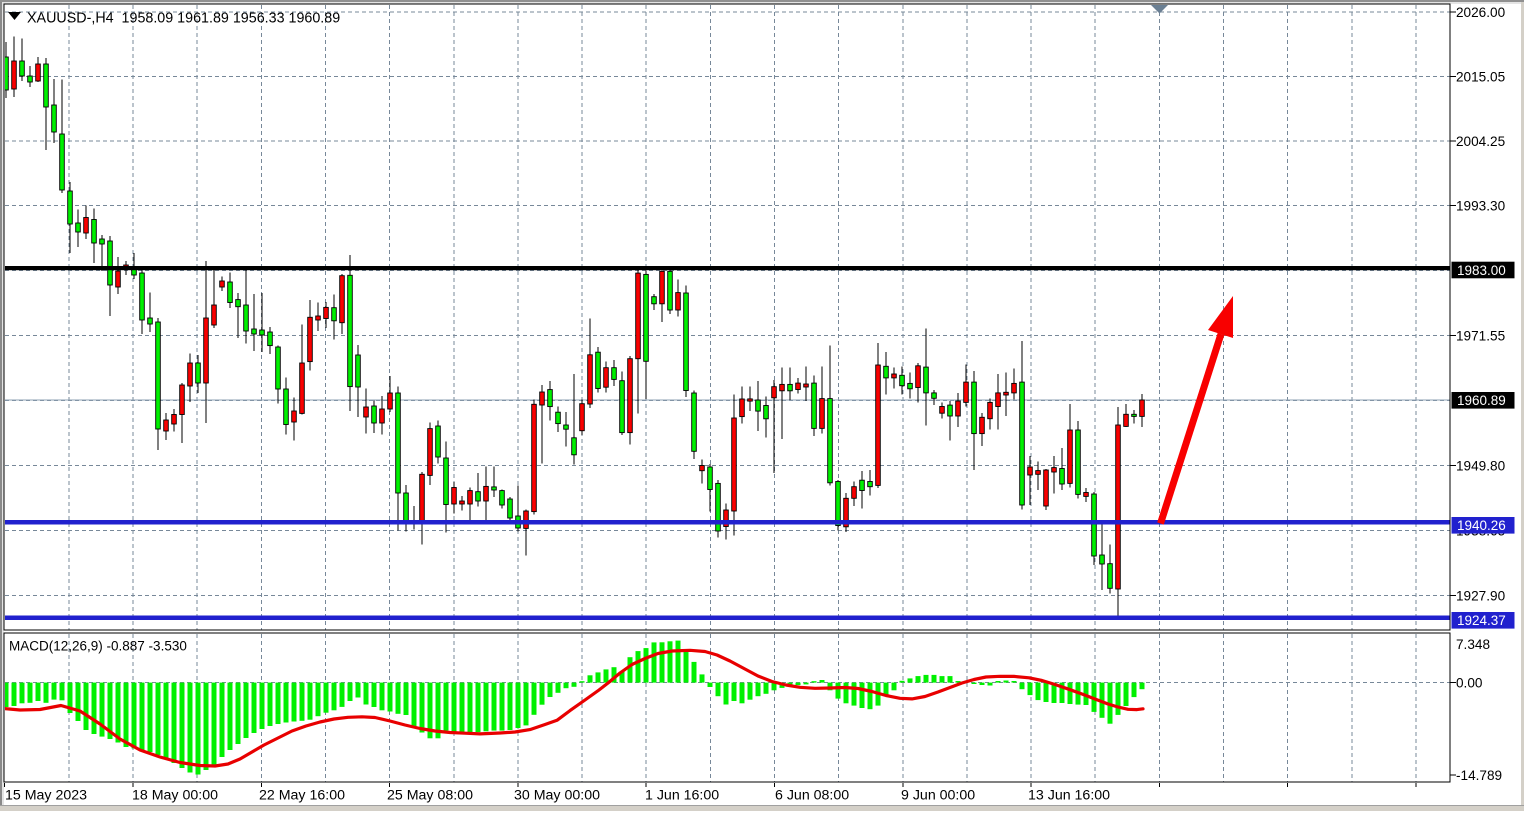 Image resolution: width=1524 pixels, height=816 pixels. What do you see at coordinates (1481, 270) in the screenshot?
I see `svg-text: 1983.00` at bounding box center [1481, 270].